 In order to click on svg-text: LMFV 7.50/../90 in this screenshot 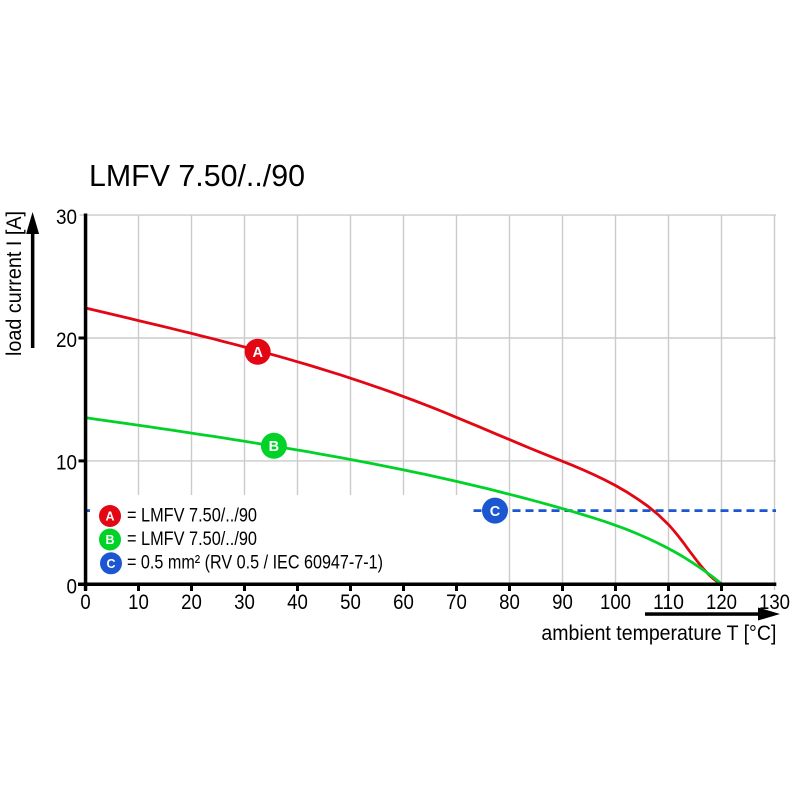, I will do `click(197, 175)`.